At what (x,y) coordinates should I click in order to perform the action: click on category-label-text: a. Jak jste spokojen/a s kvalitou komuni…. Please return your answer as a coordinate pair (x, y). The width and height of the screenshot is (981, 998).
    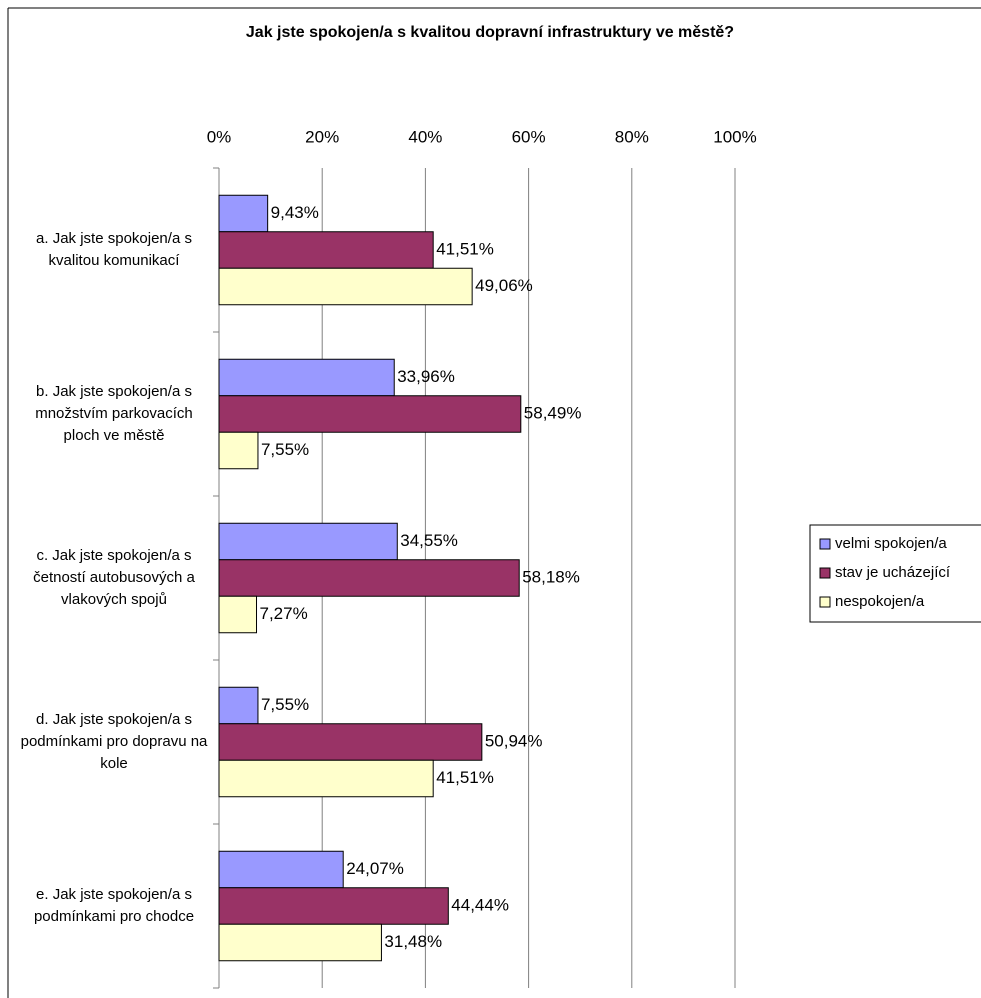
    Looking at the image, I should click on (114, 249).